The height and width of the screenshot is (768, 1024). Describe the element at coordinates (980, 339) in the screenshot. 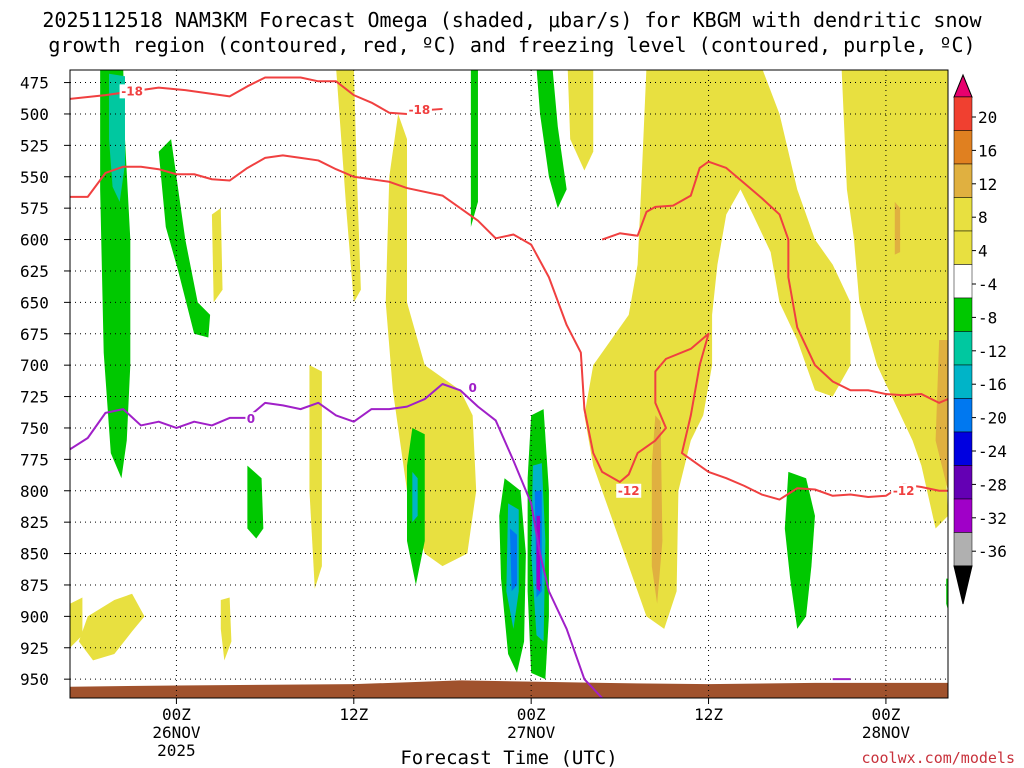

I see `colorbar-legend: 20 16 12 8 4 -4 -8 -12 -16 -20 -24 -28 -32 -36` at that location.